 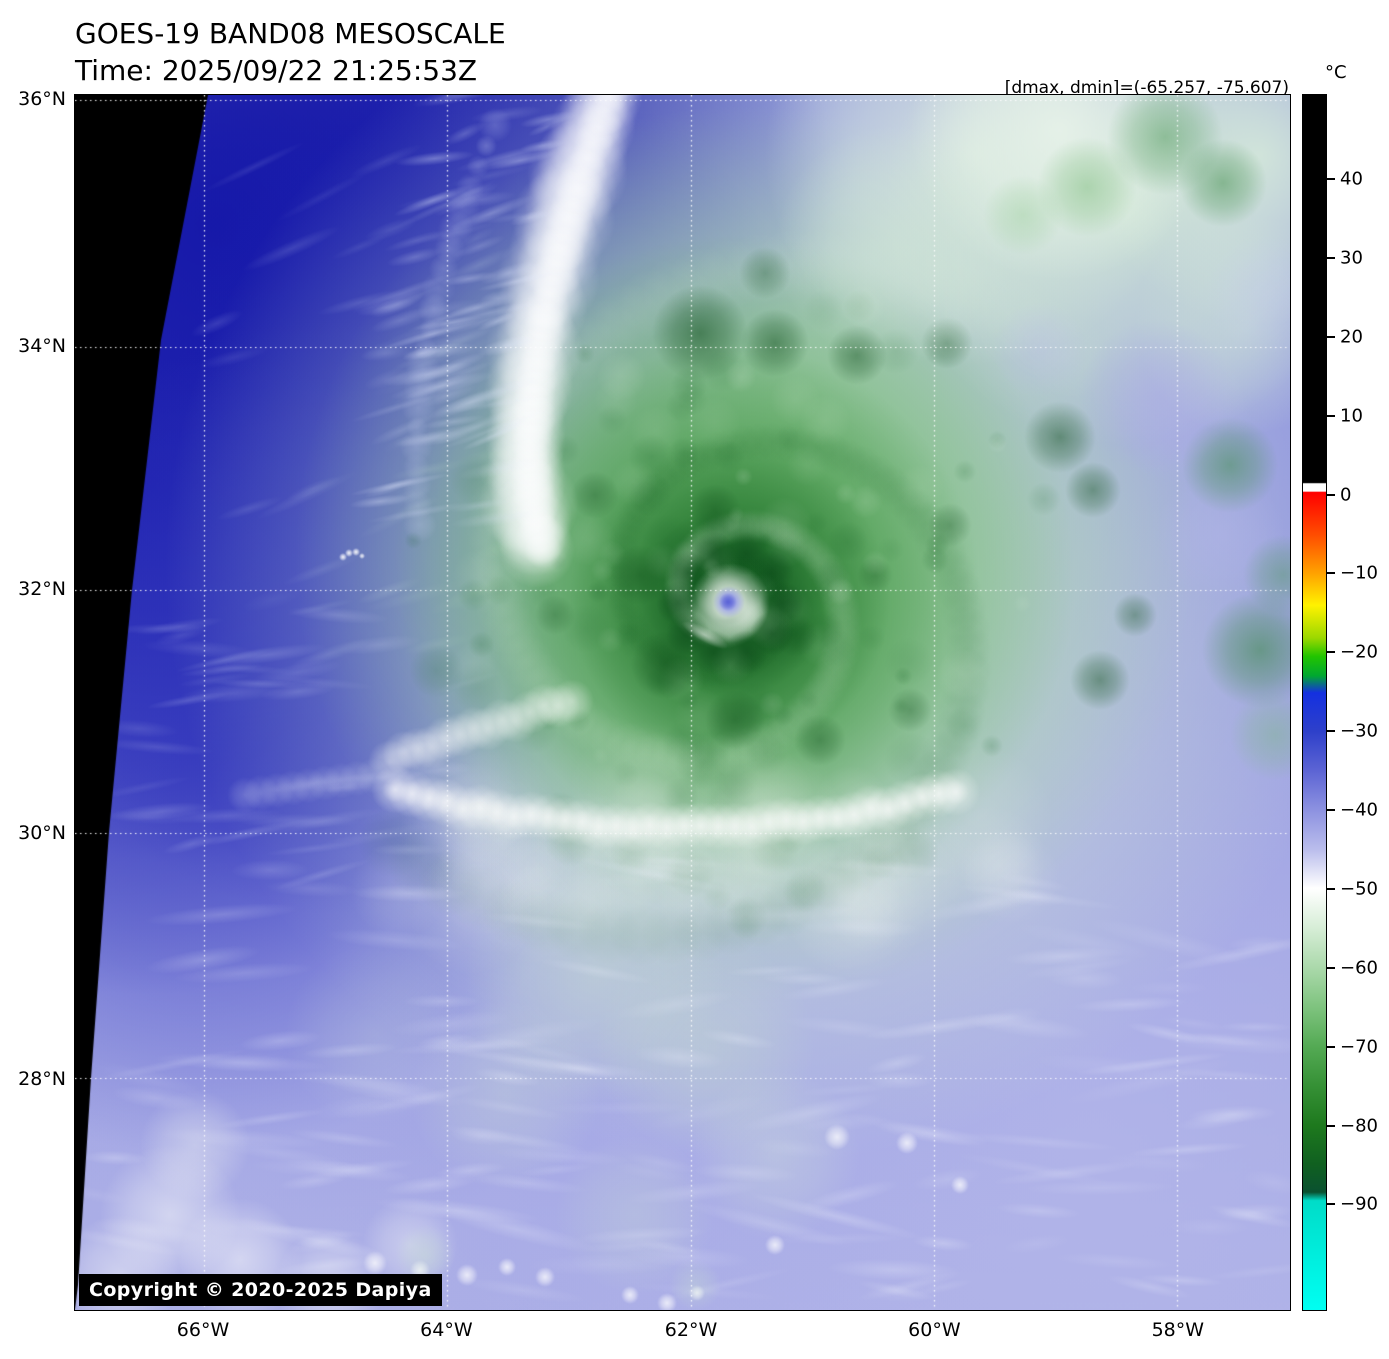 I want to click on lat-tick-label: 36°N, so click(x=42, y=98).